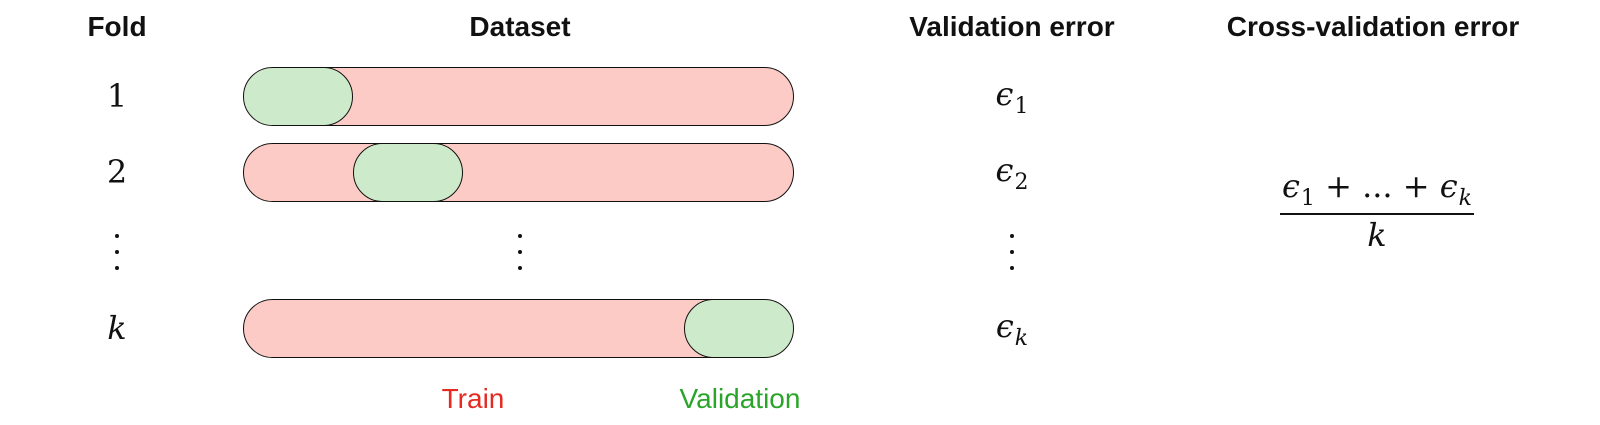 The width and height of the screenshot is (1600, 425). I want to click on validation-segment-fold-k, so click(738, 328).